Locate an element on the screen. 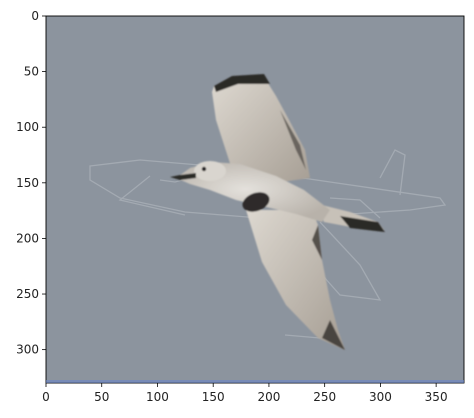 The image size is (474, 418). x-tick-label: 100 is located at coordinates (157, 397).